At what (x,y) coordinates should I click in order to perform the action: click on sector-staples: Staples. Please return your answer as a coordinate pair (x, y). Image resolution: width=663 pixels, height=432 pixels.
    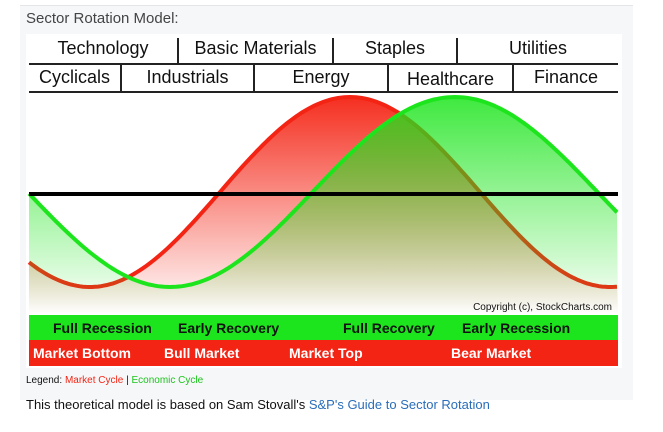
    Looking at the image, I should click on (394, 50).